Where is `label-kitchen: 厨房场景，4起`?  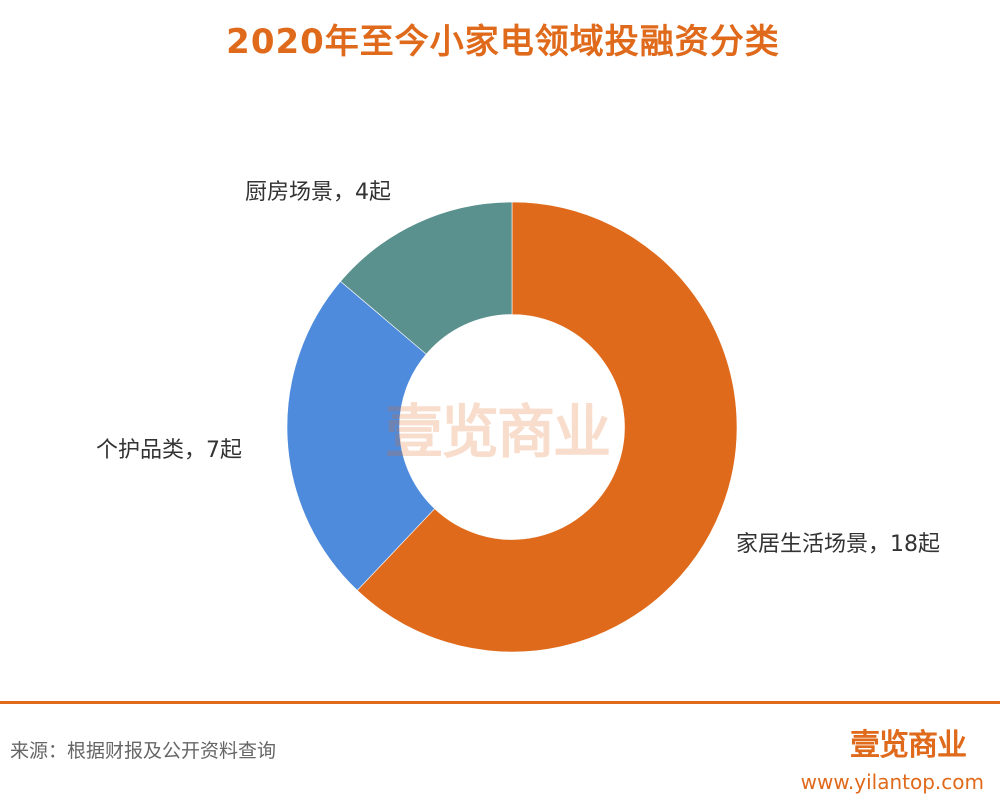
label-kitchen: 厨房场景，4起 is located at coordinates (318, 192).